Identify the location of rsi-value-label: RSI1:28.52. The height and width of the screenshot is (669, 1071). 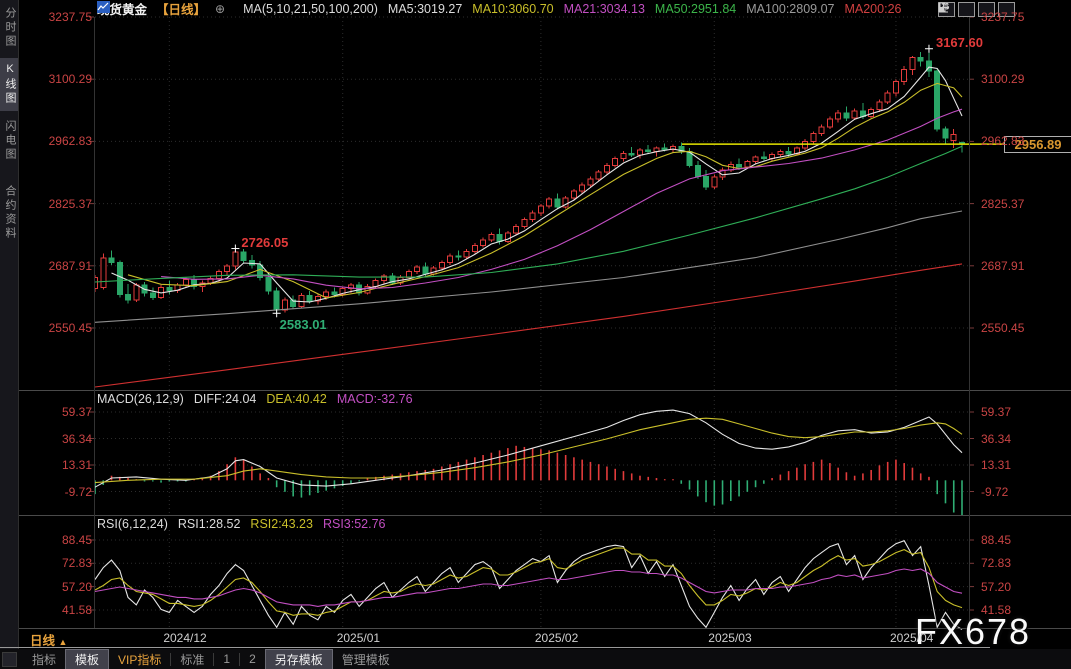
(209, 524).